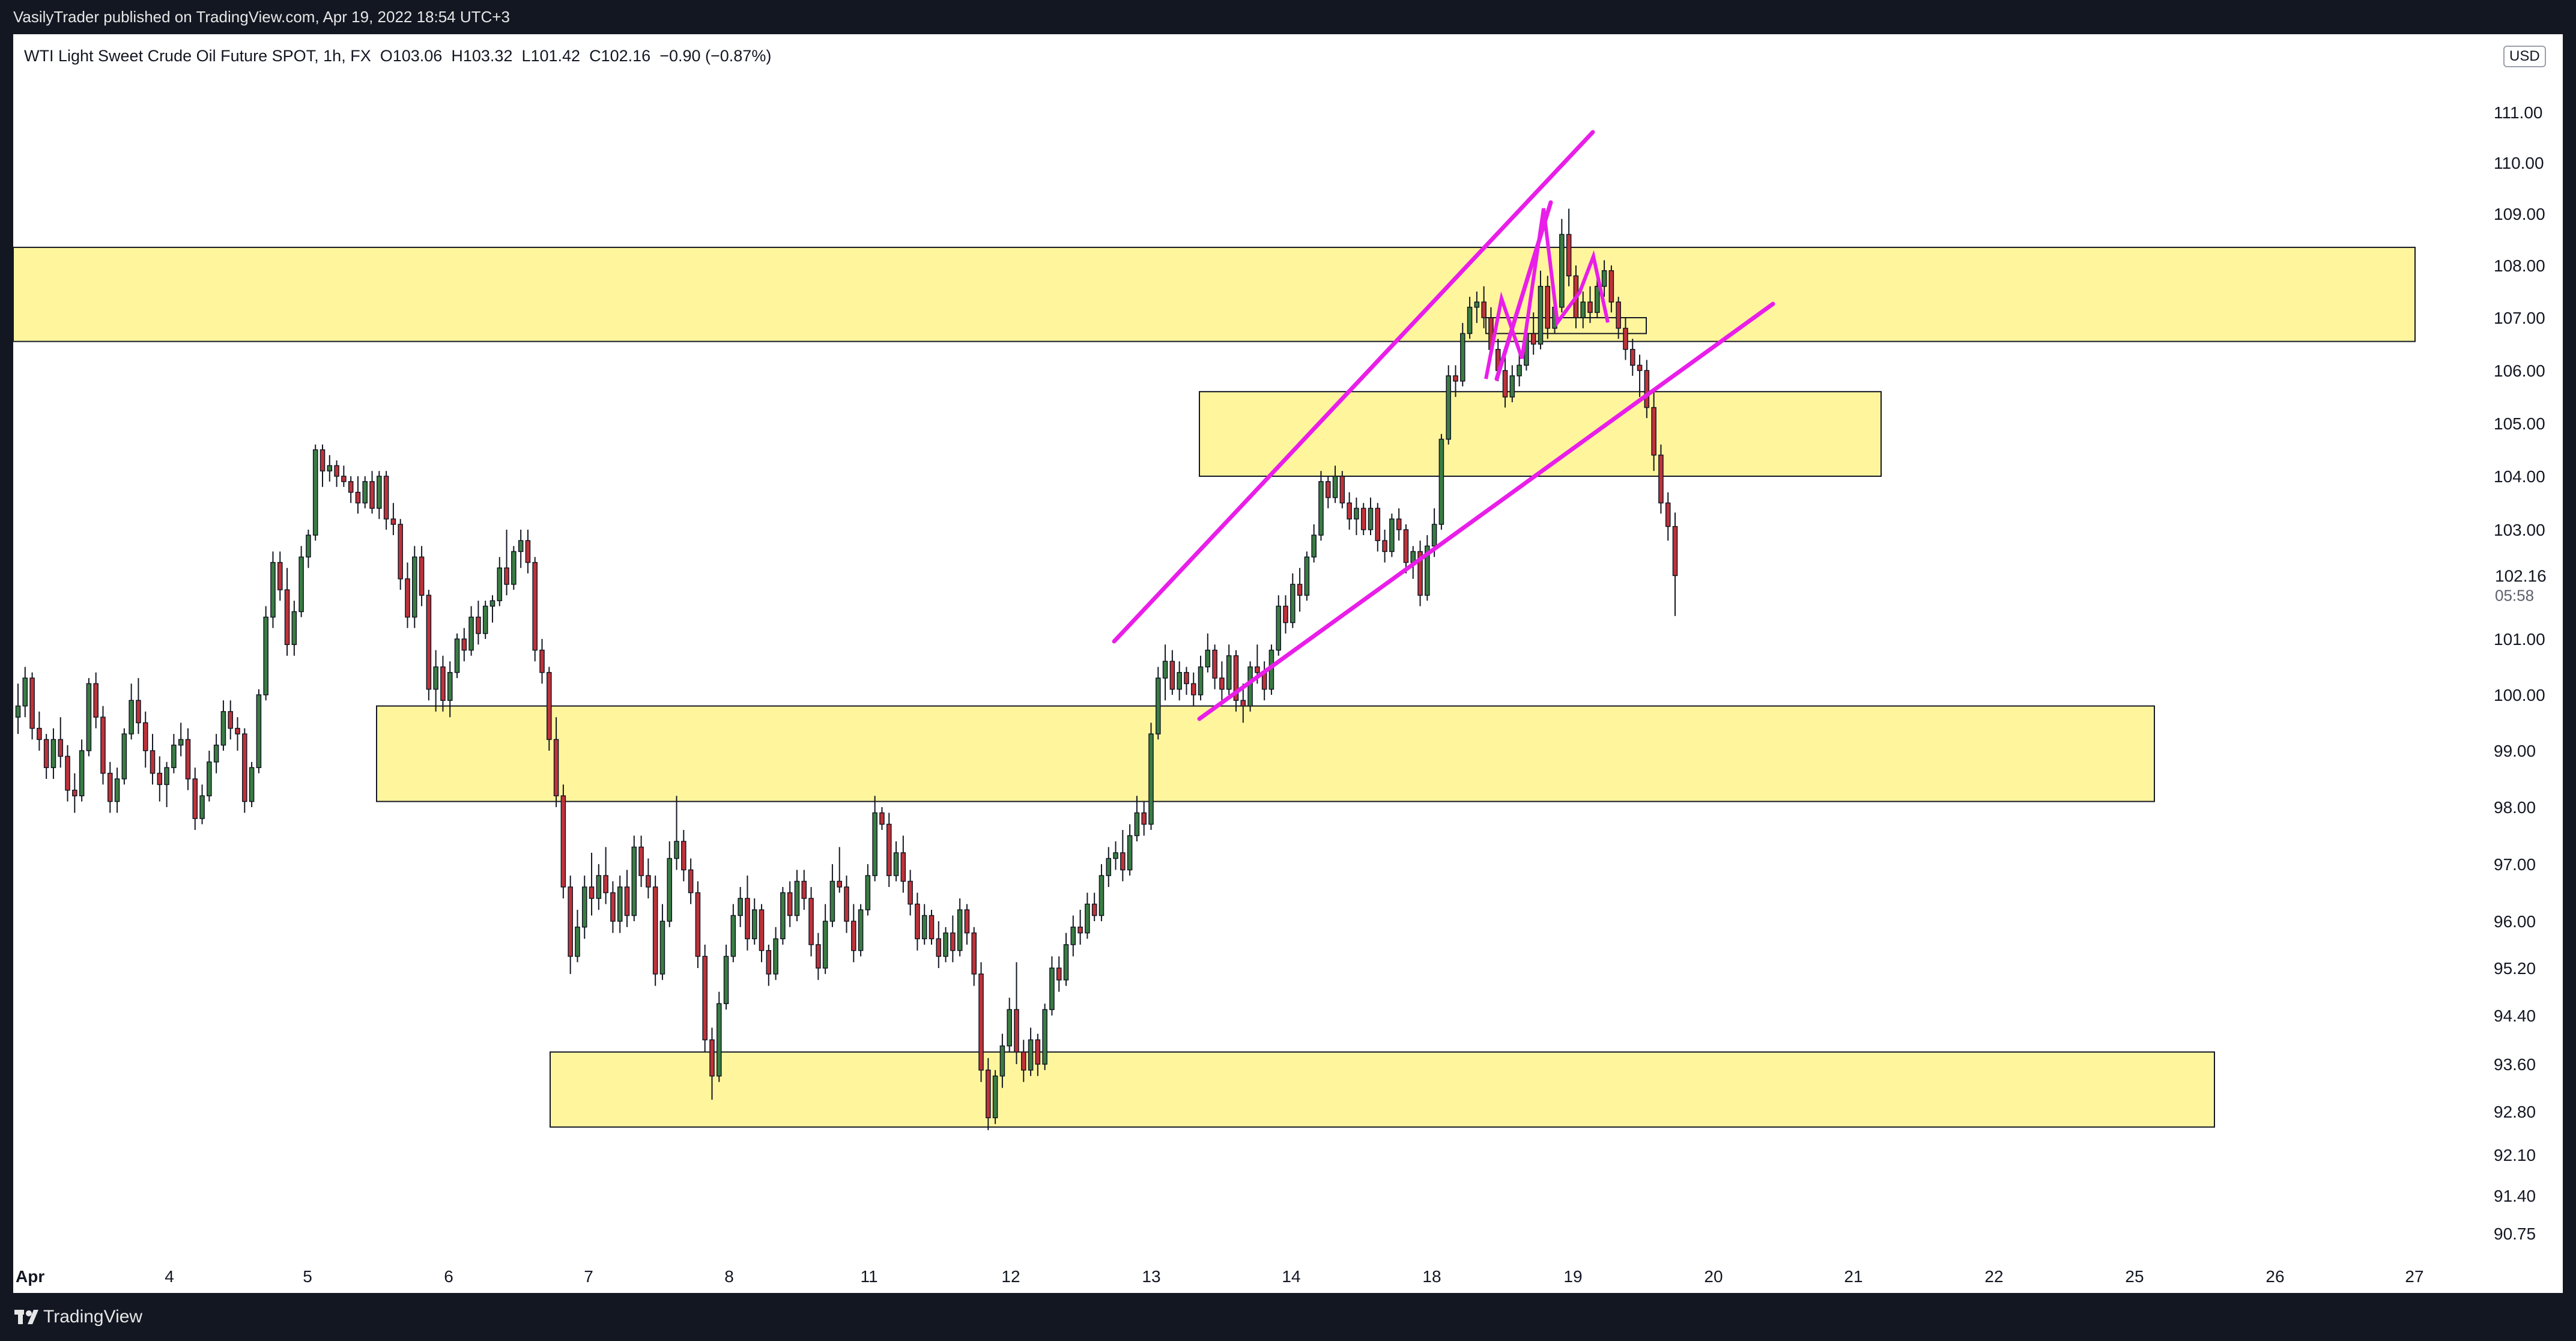  Describe the element at coordinates (2515, 1064) in the screenshot. I see `price-tick: 93.60` at that location.